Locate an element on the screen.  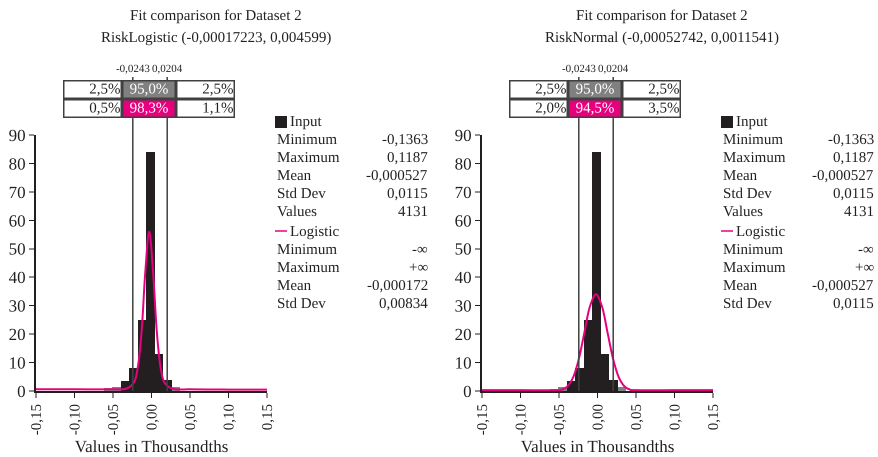
chart-subtitle: RiskLogistic (-0,00017223, 0,004599) is located at coordinates (216, 38).